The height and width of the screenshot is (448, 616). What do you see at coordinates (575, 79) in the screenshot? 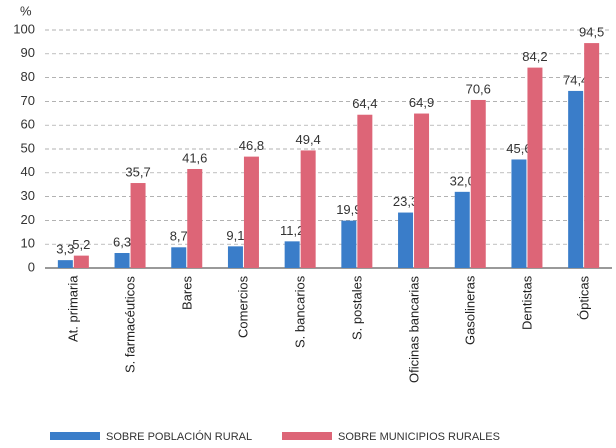
I see `value-label: 74,4` at bounding box center [575, 79].